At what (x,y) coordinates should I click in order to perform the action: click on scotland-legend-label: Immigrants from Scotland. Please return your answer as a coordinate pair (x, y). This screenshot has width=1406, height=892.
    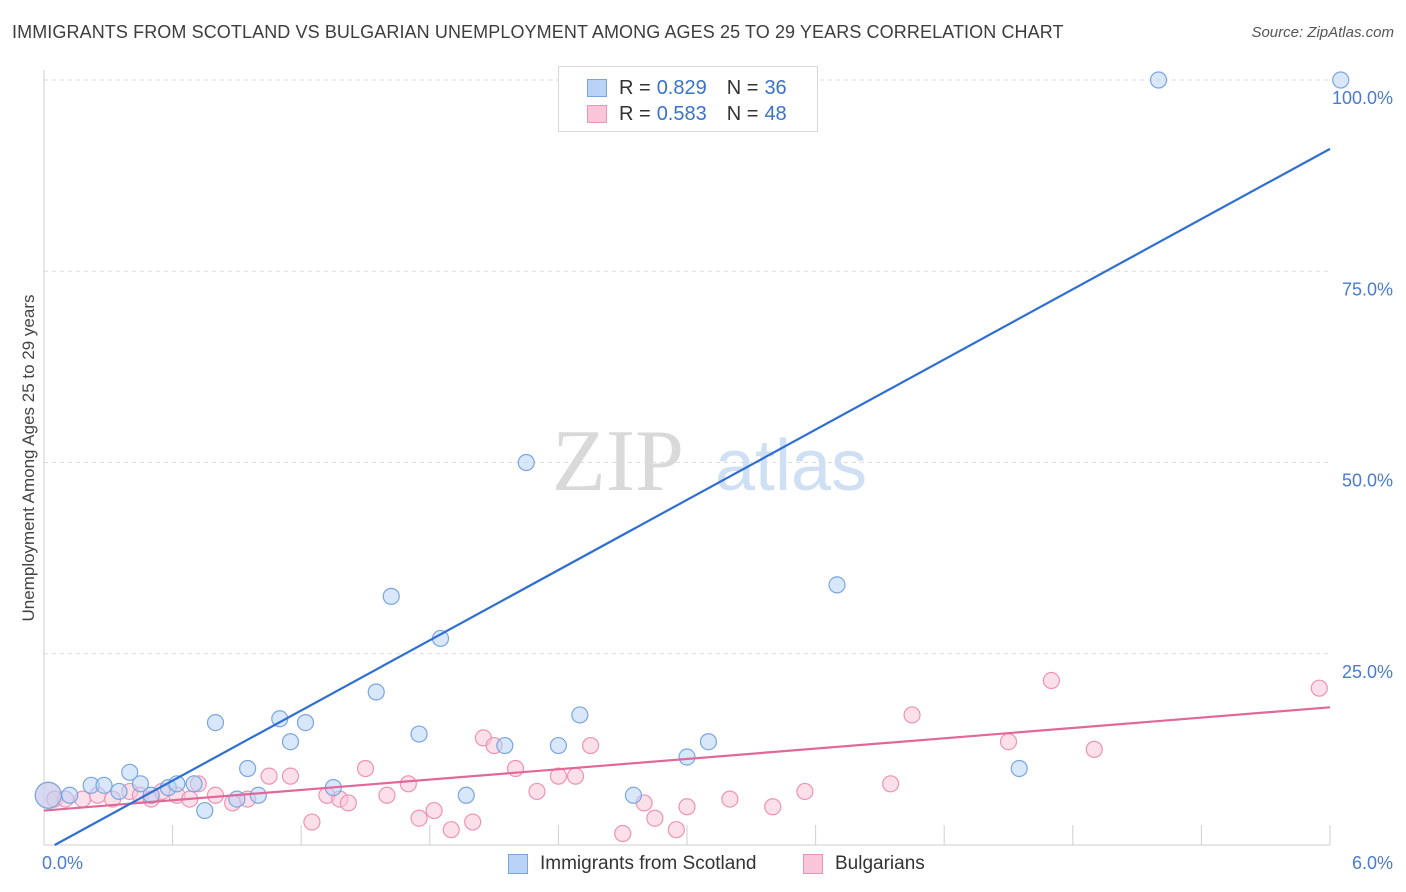
    Looking at the image, I should click on (648, 863).